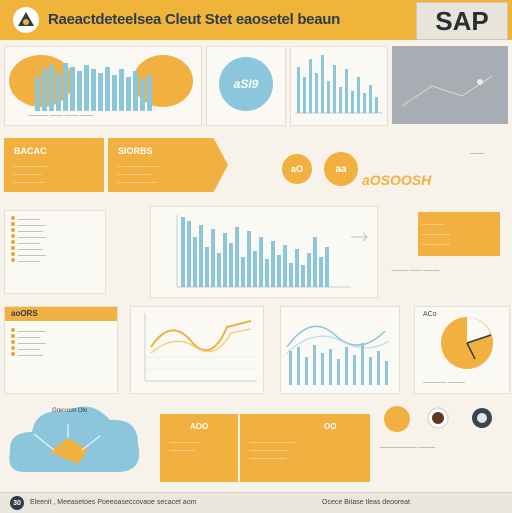 This screenshot has height=513, width=512. I want to click on stat-circle-2-label: aa, so click(341, 169).